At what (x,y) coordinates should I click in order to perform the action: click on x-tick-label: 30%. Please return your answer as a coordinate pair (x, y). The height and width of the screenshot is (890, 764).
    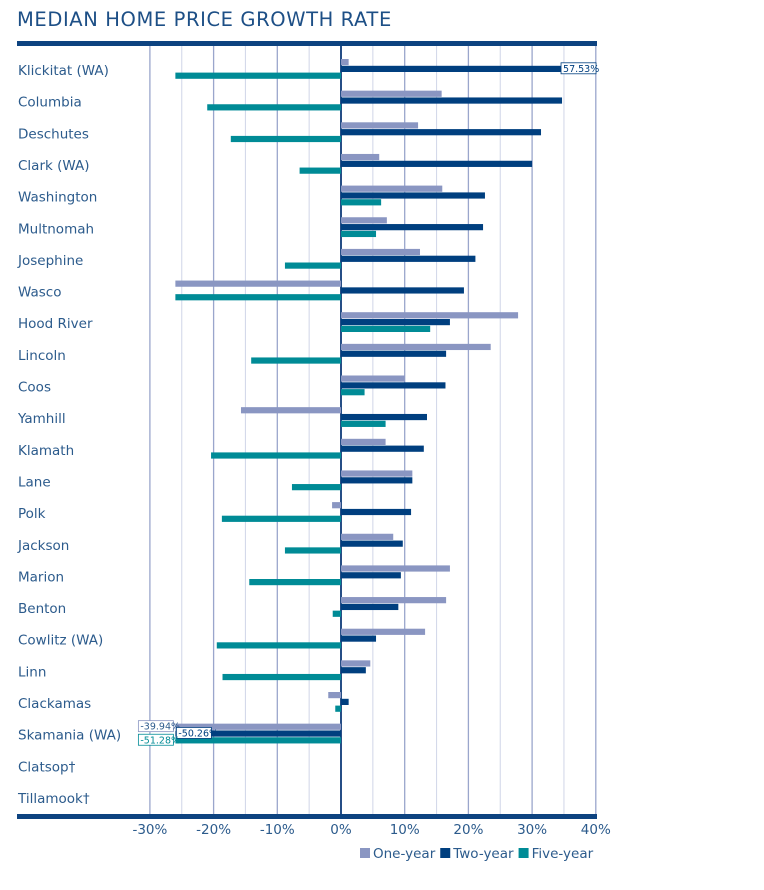
    Looking at the image, I should click on (532, 830).